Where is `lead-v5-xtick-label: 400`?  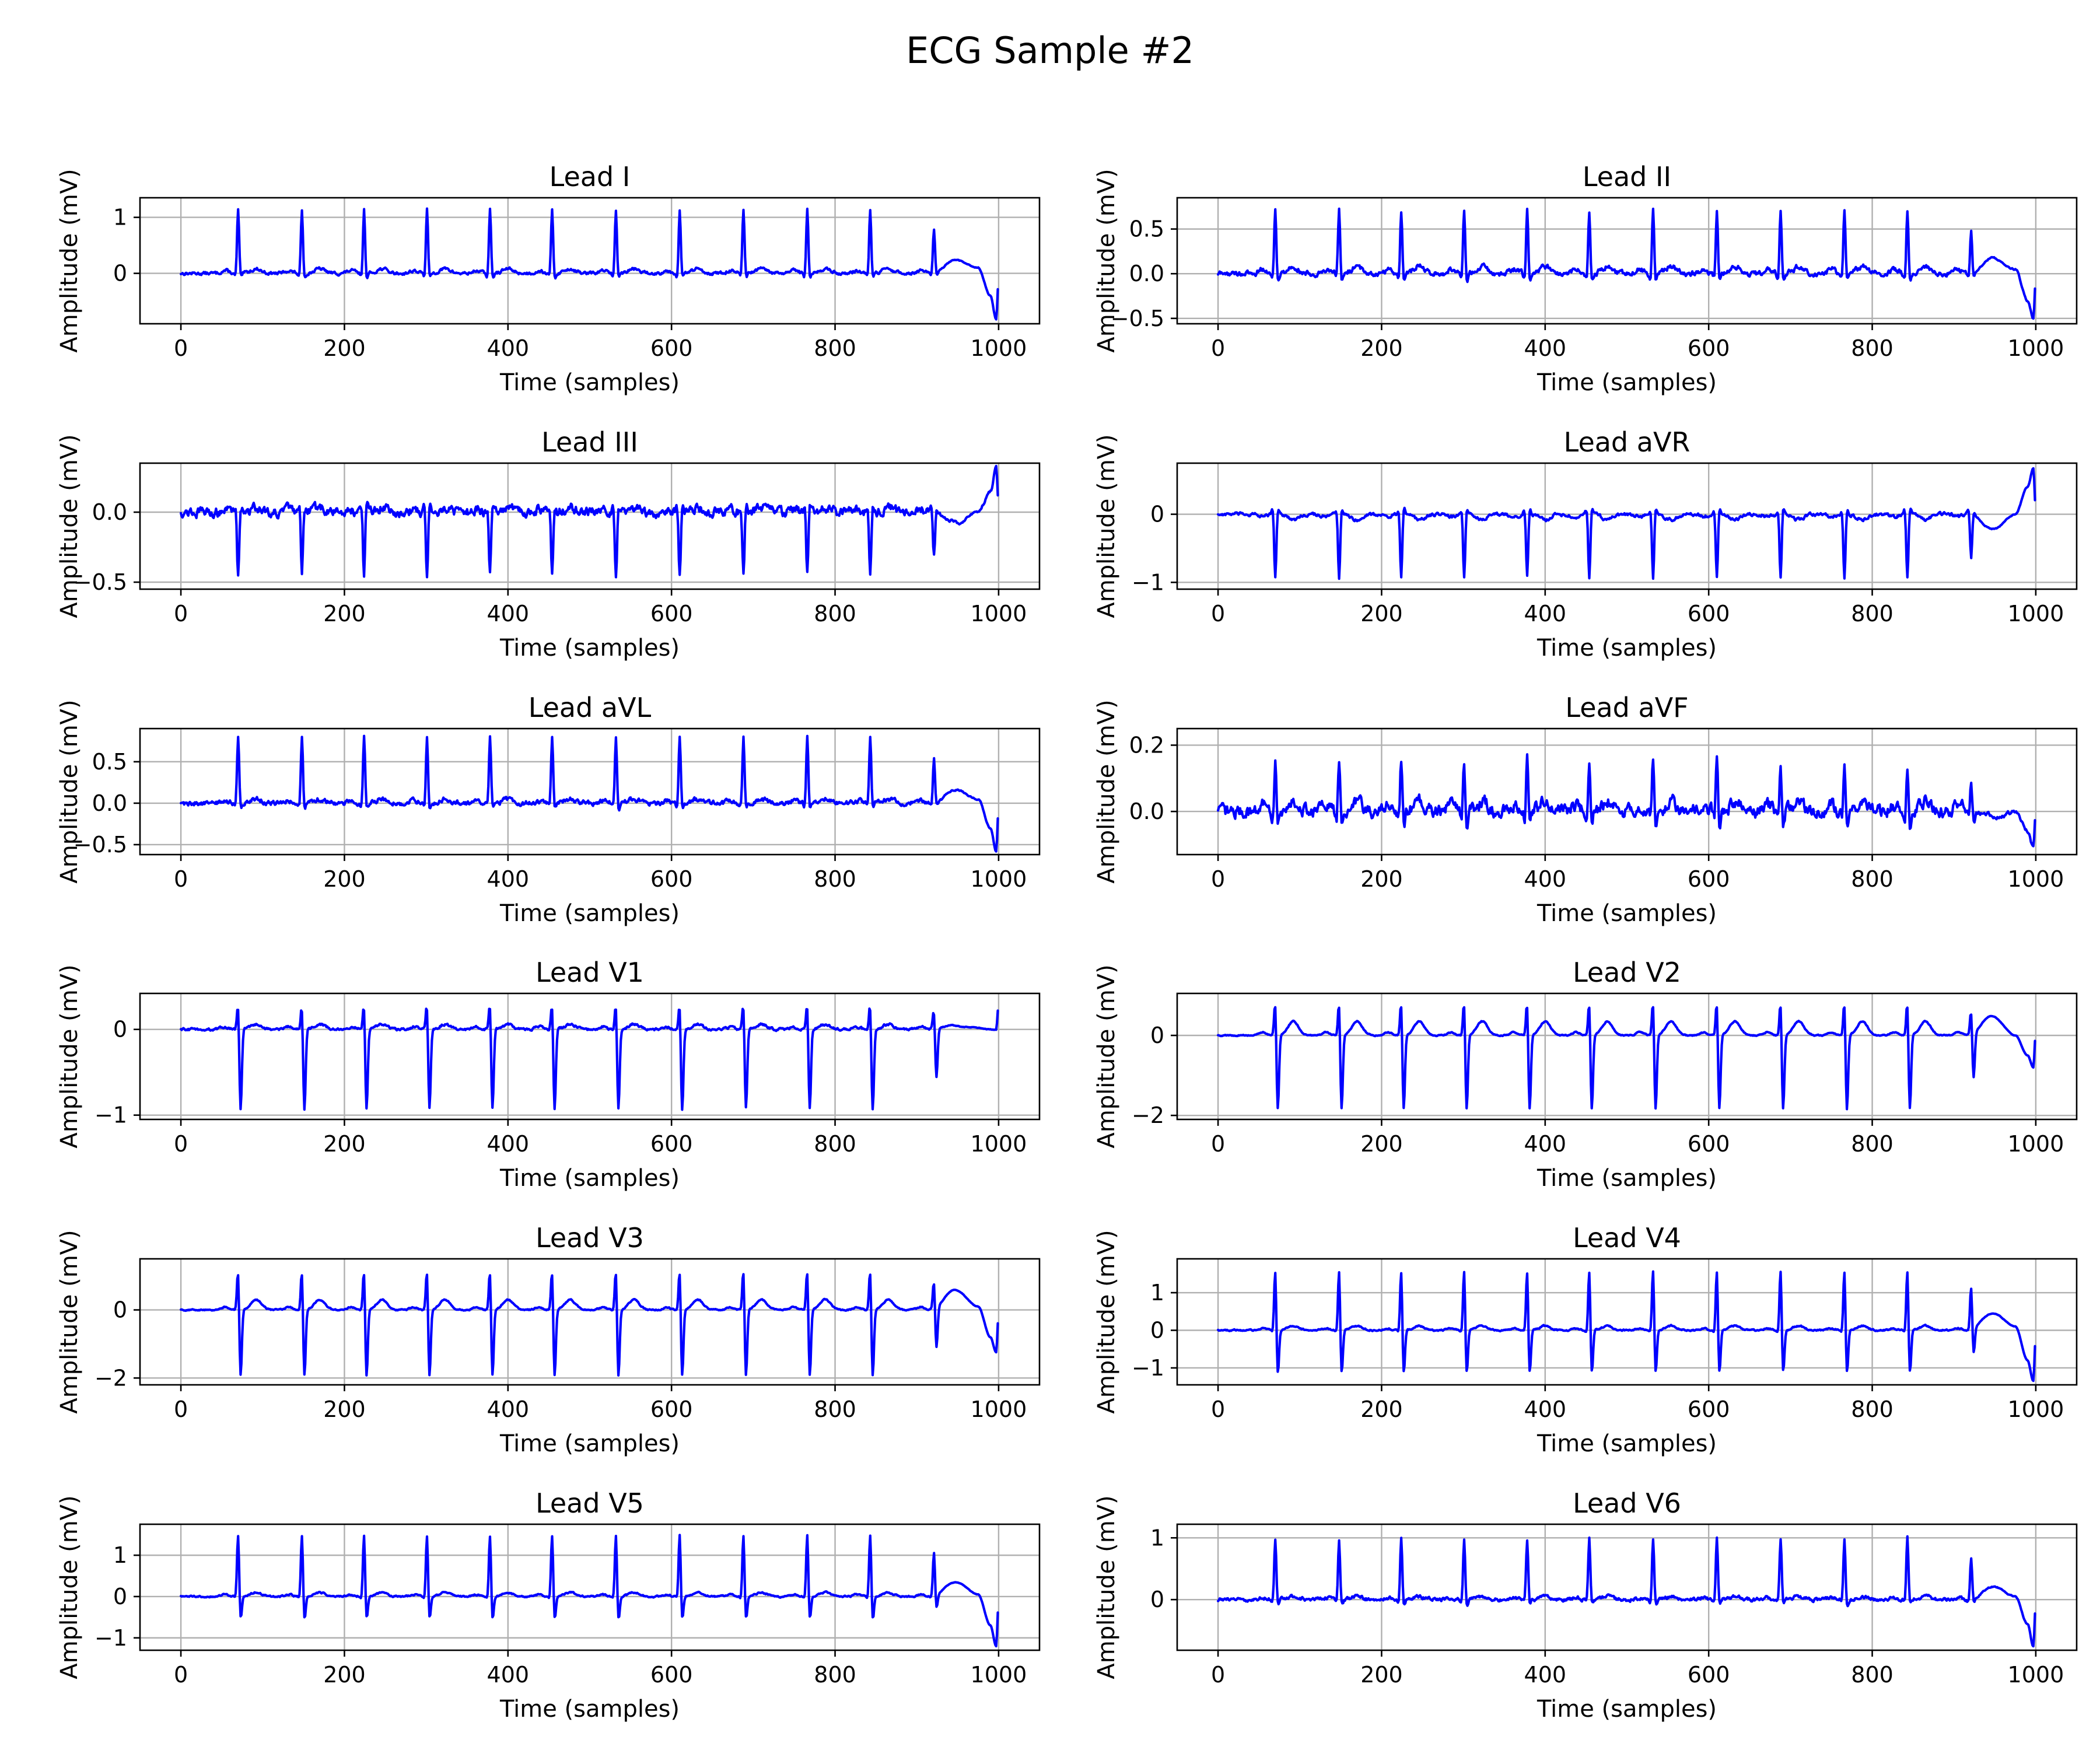
lead-v5-xtick-label: 400 is located at coordinates (508, 1675).